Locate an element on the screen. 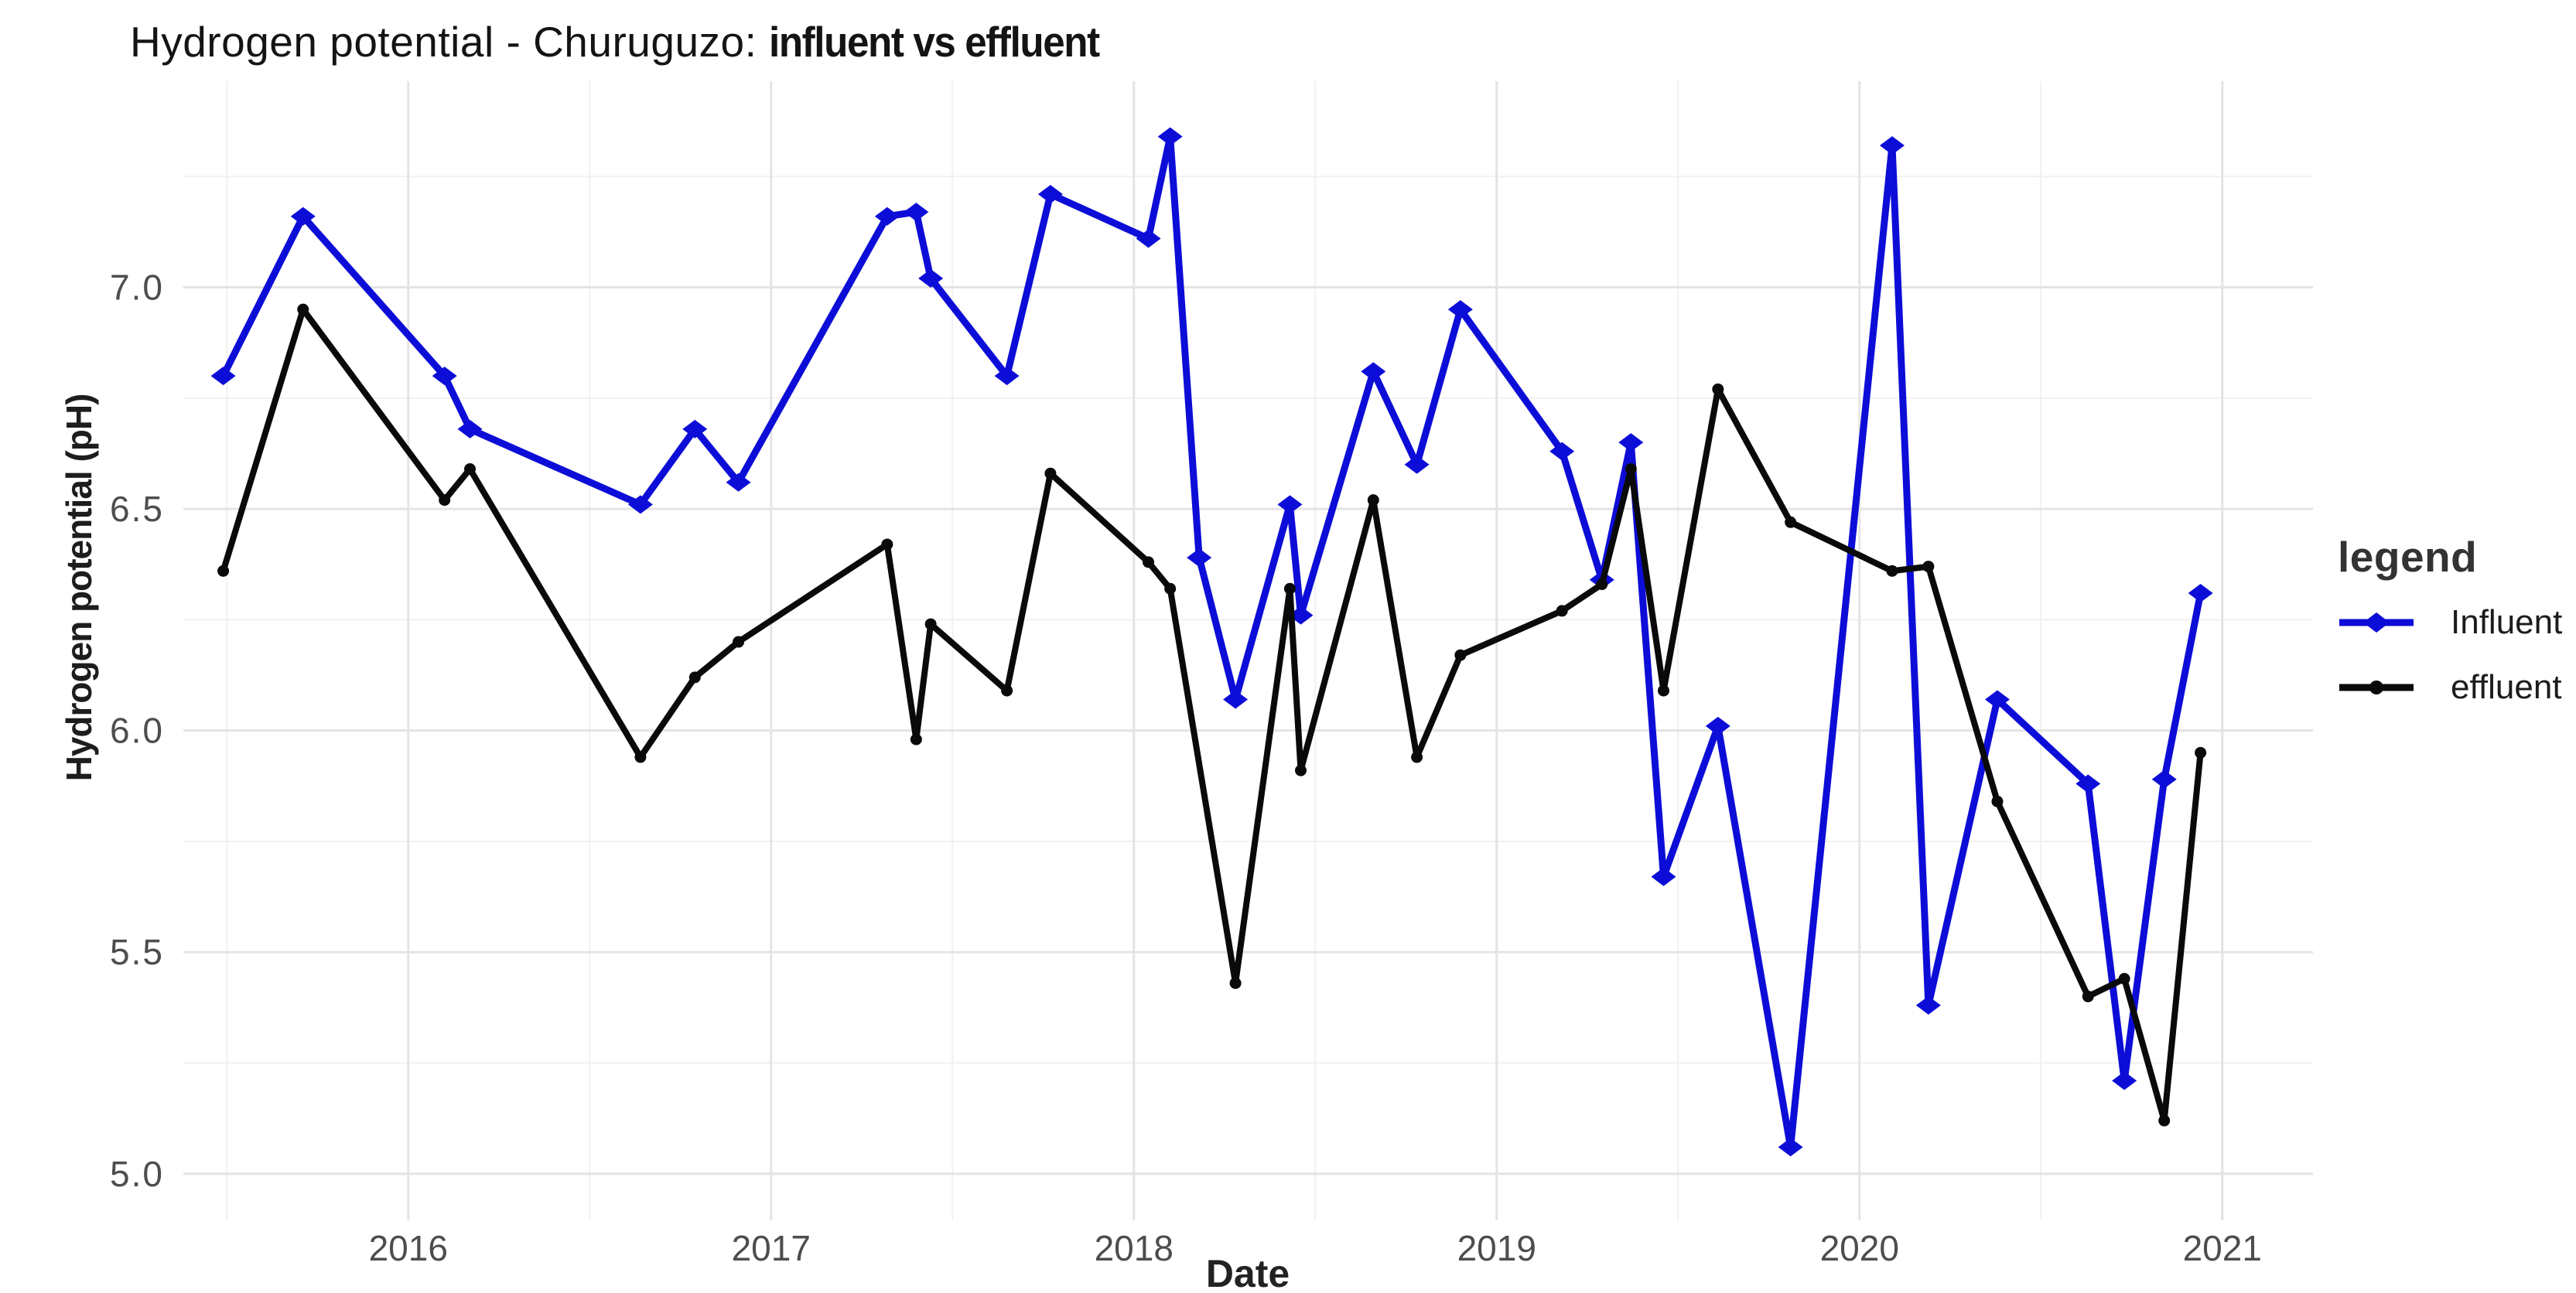 This screenshot has height=1293, width=2576. legend: legend Influent effluent is located at coordinates (2448, 632).